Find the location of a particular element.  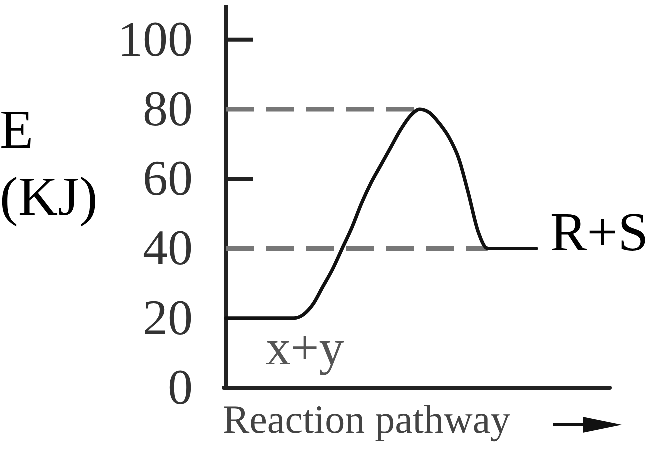

y-tick-label: 100 is located at coordinates (155, 38).